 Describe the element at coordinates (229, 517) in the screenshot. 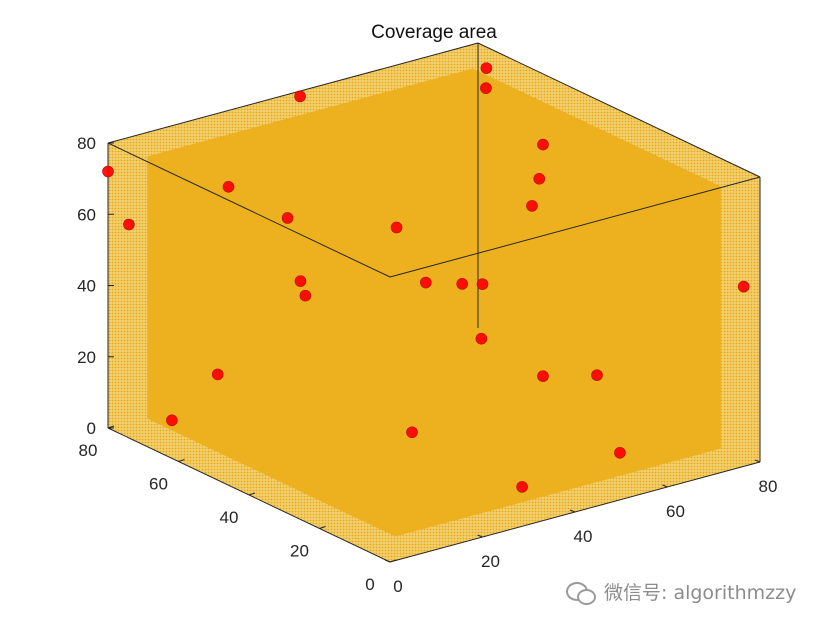

I see `y-tick-label: 40` at that location.